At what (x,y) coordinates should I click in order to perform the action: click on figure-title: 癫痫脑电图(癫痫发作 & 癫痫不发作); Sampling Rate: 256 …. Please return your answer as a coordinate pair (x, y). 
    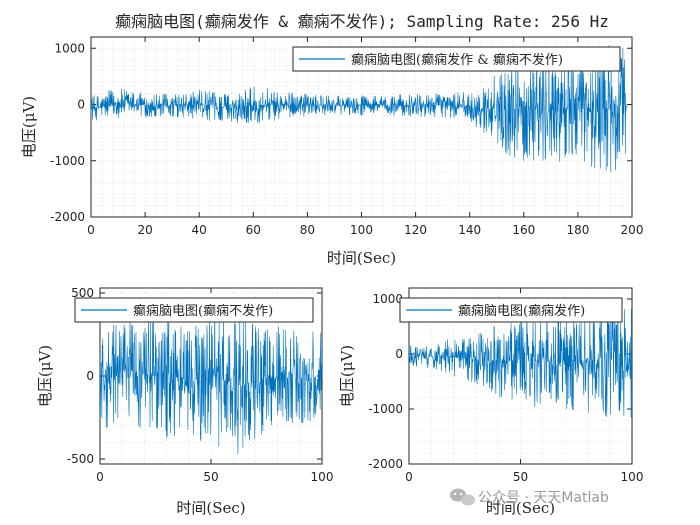
    Looking at the image, I should click on (362, 21).